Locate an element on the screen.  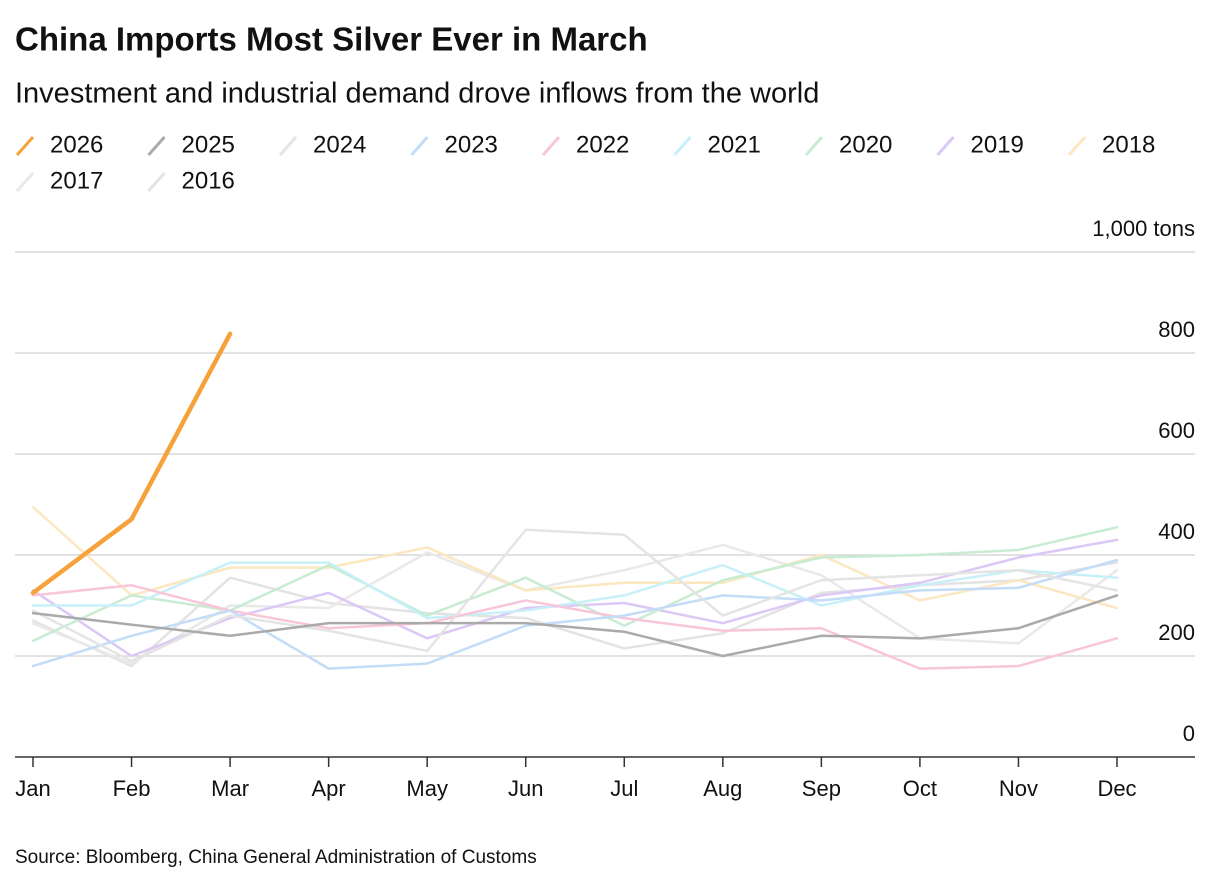
legend-label: 2026 is located at coordinates (76, 144).